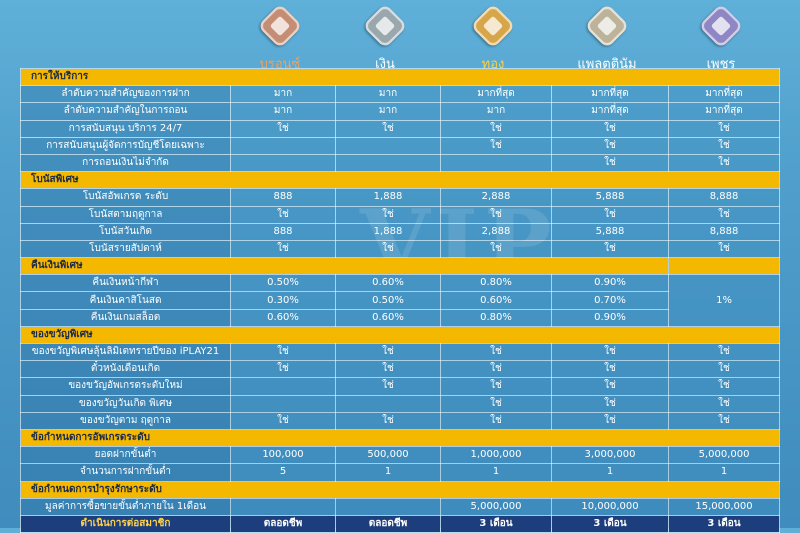  I want to click on section-title: ของขวัญพิเศษ, so click(400, 335).